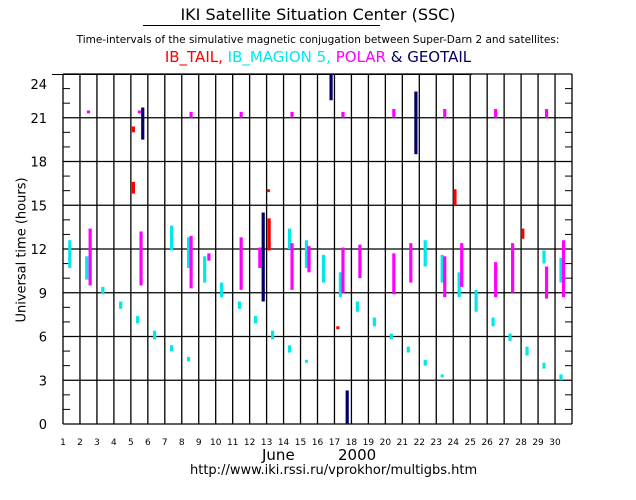 The width and height of the screenshot is (636, 500). What do you see at coordinates (469, 443) in the screenshot?
I see `x-tick-label: 25` at bounding box center [469, 443].